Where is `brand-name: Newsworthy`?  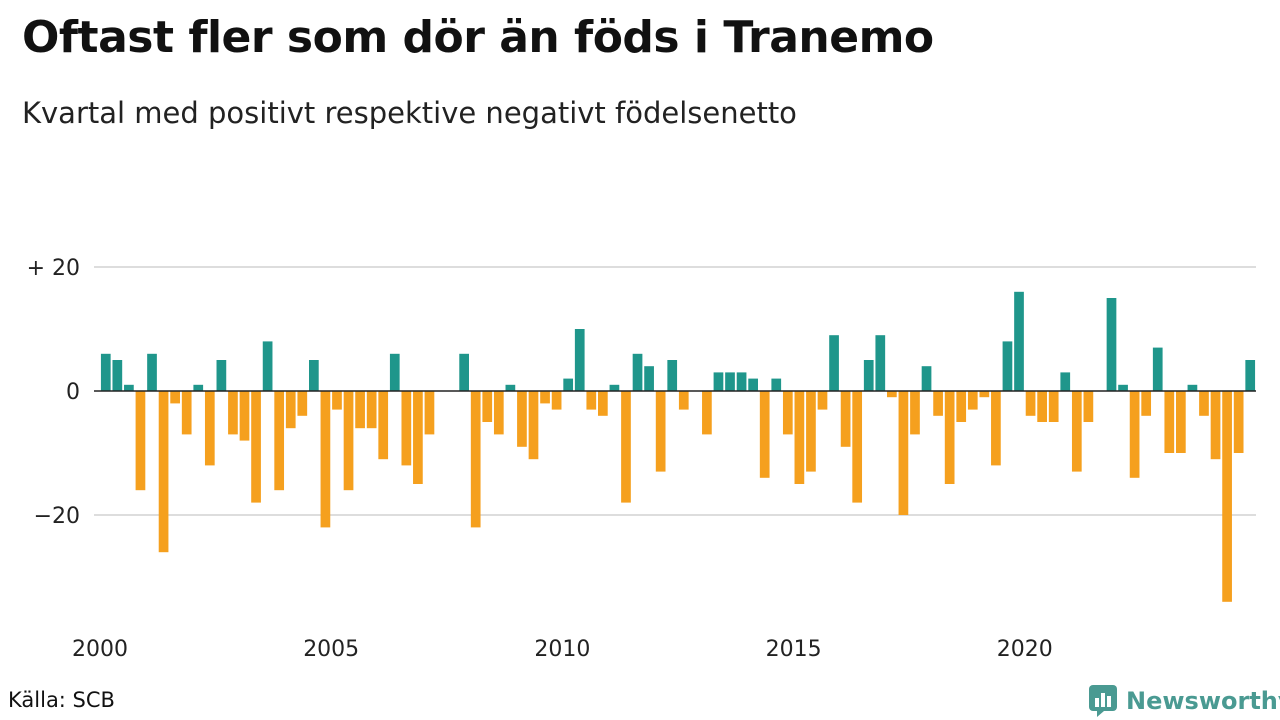 brand-name: Newsworthy is located at coordinates (1203, 701).